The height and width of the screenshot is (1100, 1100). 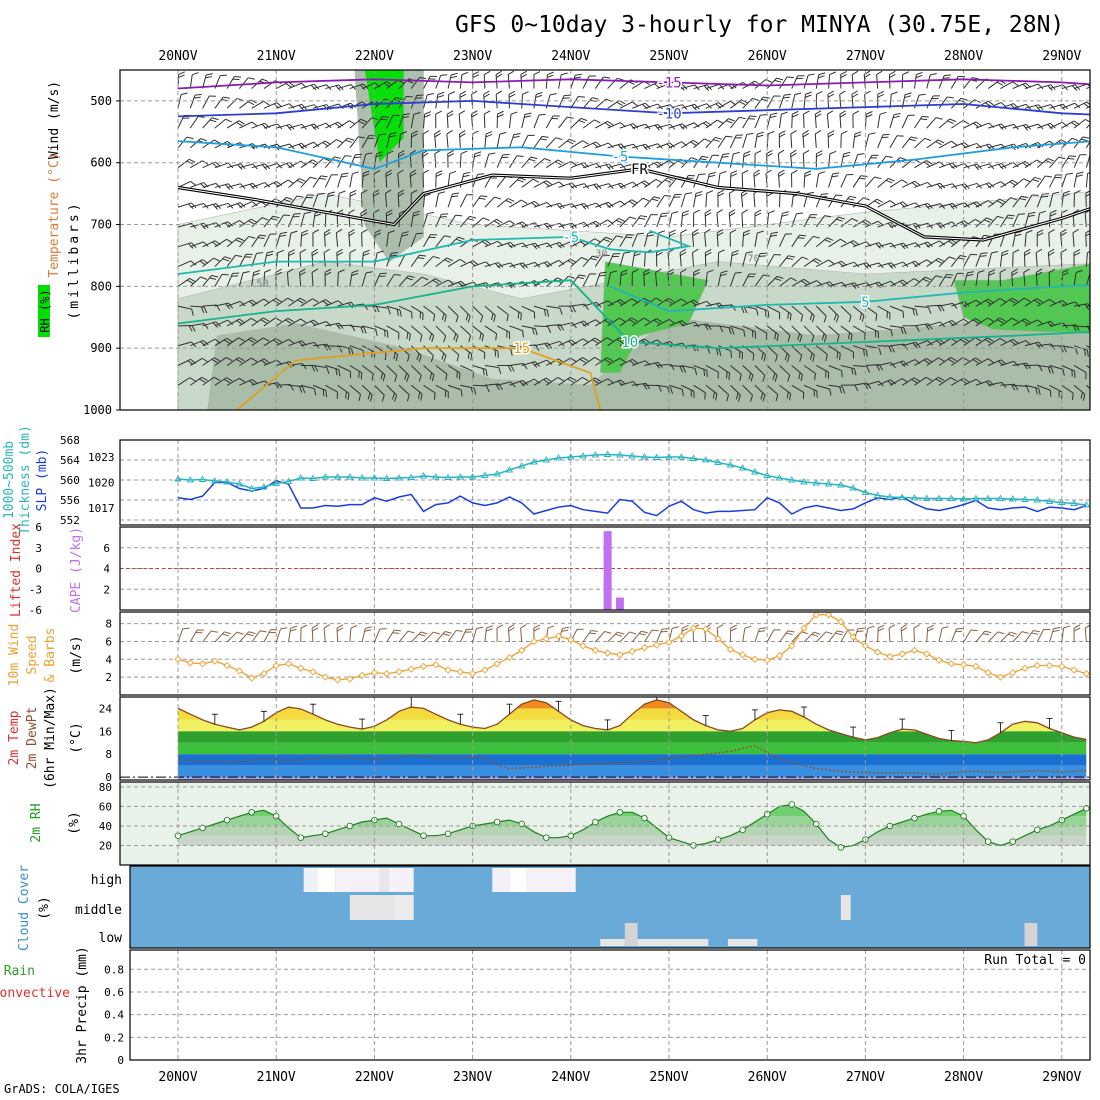 What do you see at coordinates (670, 907) in the screenshot?
I see `cloud-cover-plot` at bounding box center [670, 907].